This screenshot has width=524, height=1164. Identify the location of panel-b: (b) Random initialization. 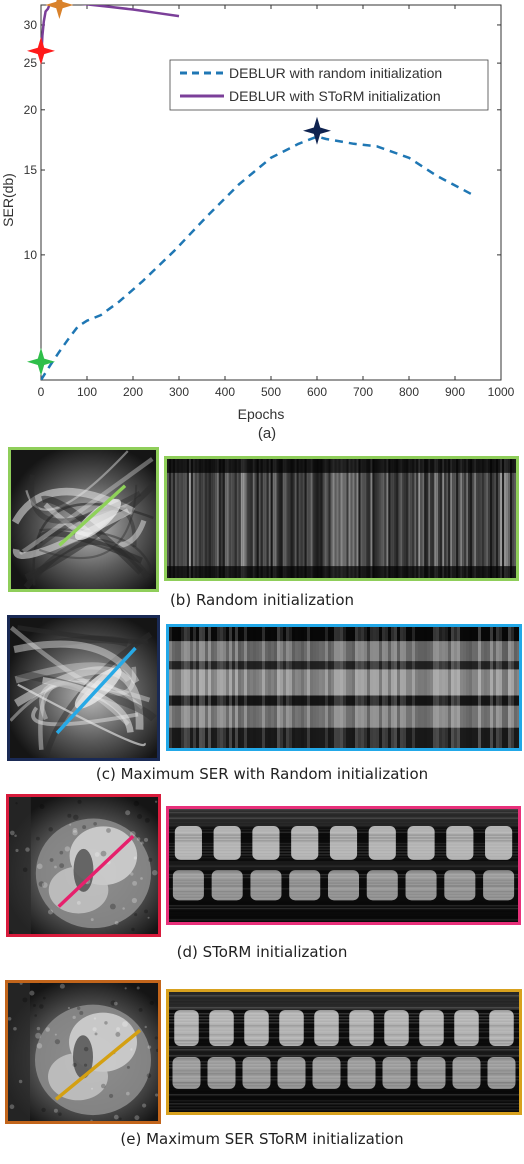
(262, 532).